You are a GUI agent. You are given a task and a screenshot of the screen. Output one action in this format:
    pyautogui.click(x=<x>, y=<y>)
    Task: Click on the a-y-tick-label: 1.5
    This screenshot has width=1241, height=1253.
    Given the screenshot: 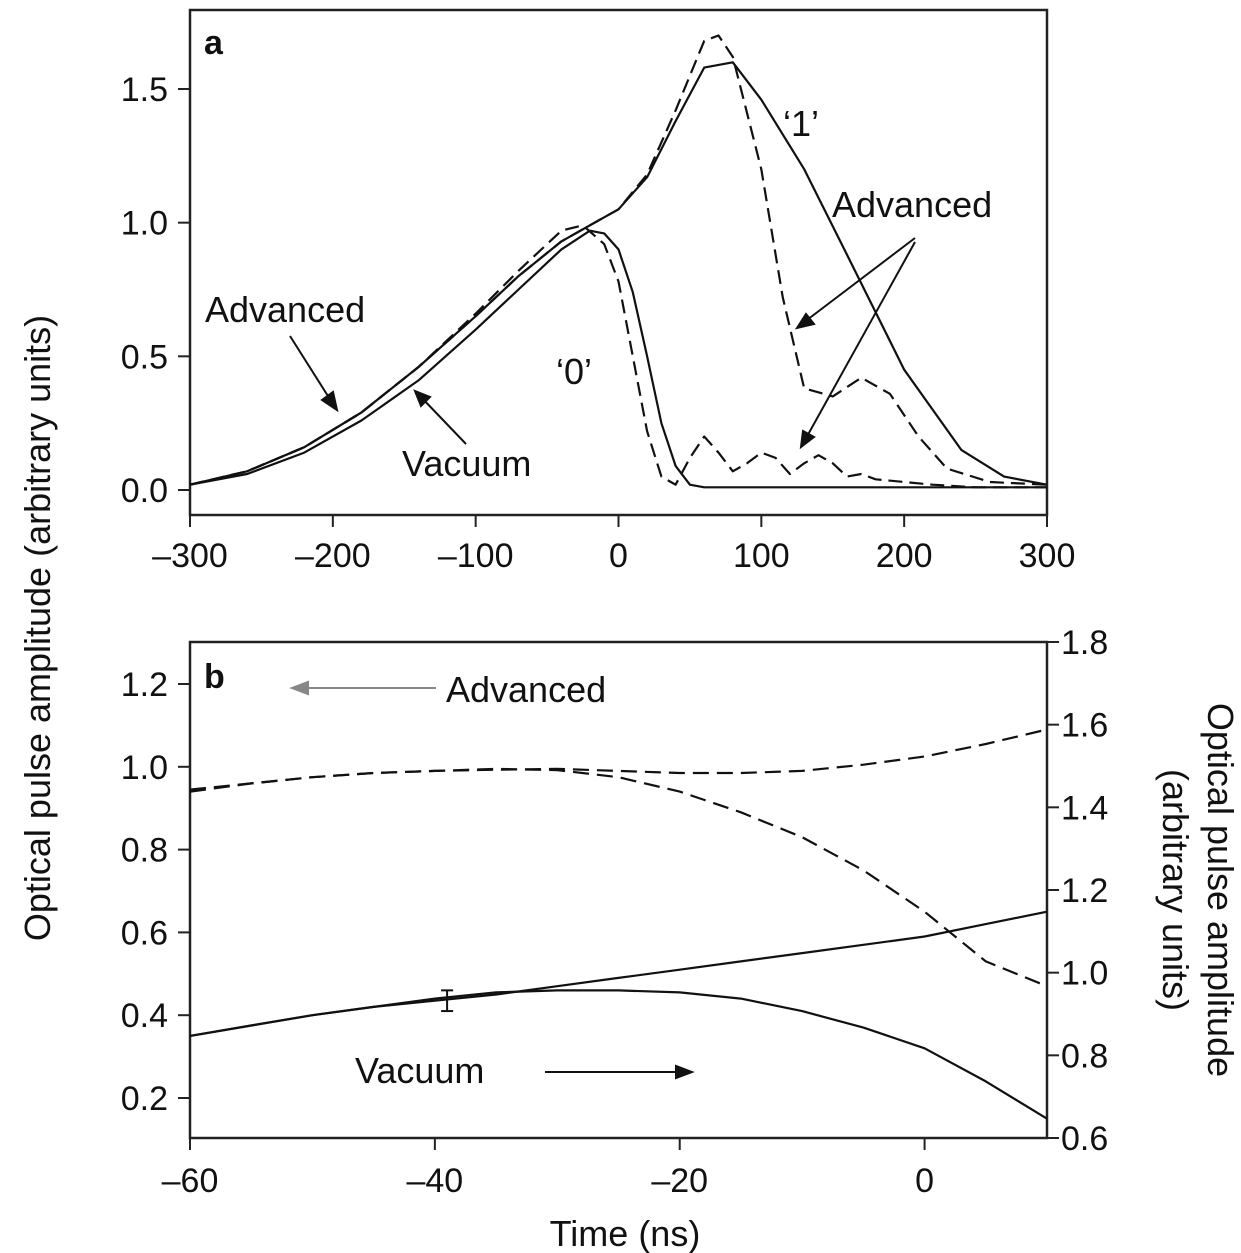 What is the action you would take?
    pyautogui.click(x=144, y=90)
    